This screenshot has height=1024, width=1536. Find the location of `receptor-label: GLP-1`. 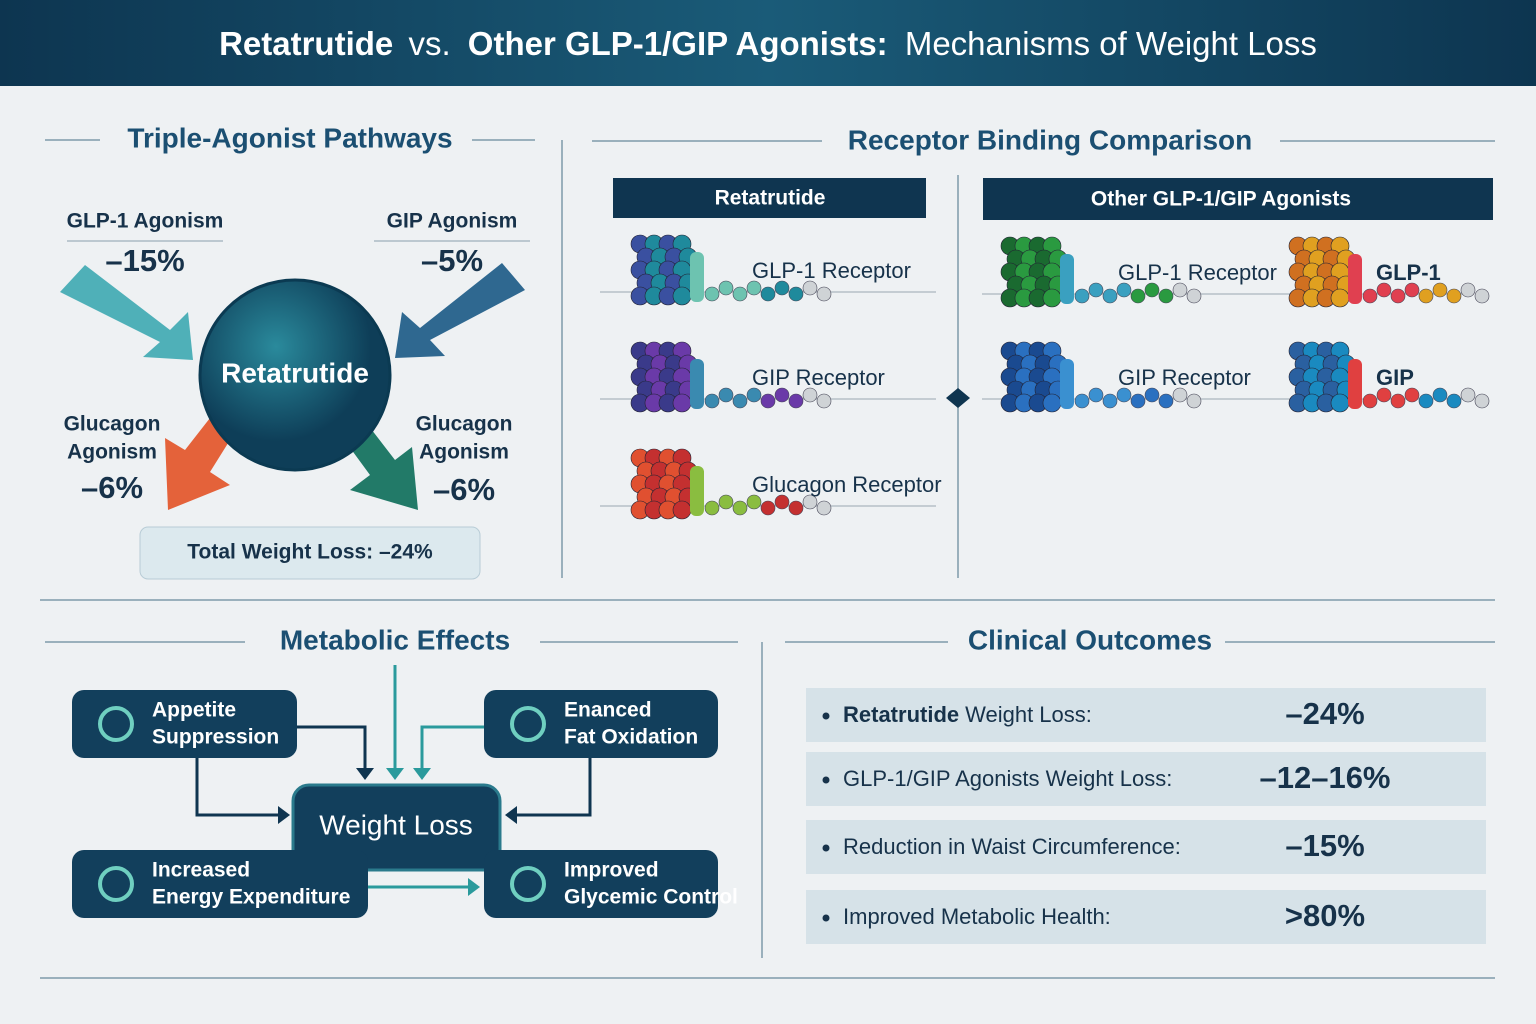

receptor-label: GLP-1 is located at coordinates (1408, 272).